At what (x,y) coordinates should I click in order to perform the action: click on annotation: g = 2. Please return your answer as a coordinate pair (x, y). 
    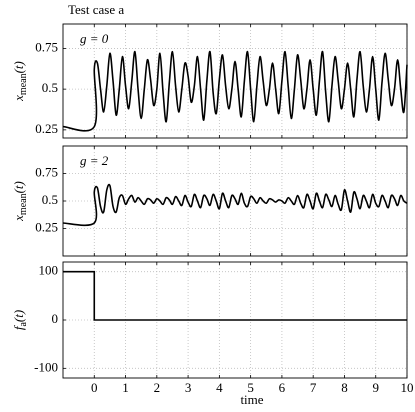
    Looking at the image, I should click on (94, 160).